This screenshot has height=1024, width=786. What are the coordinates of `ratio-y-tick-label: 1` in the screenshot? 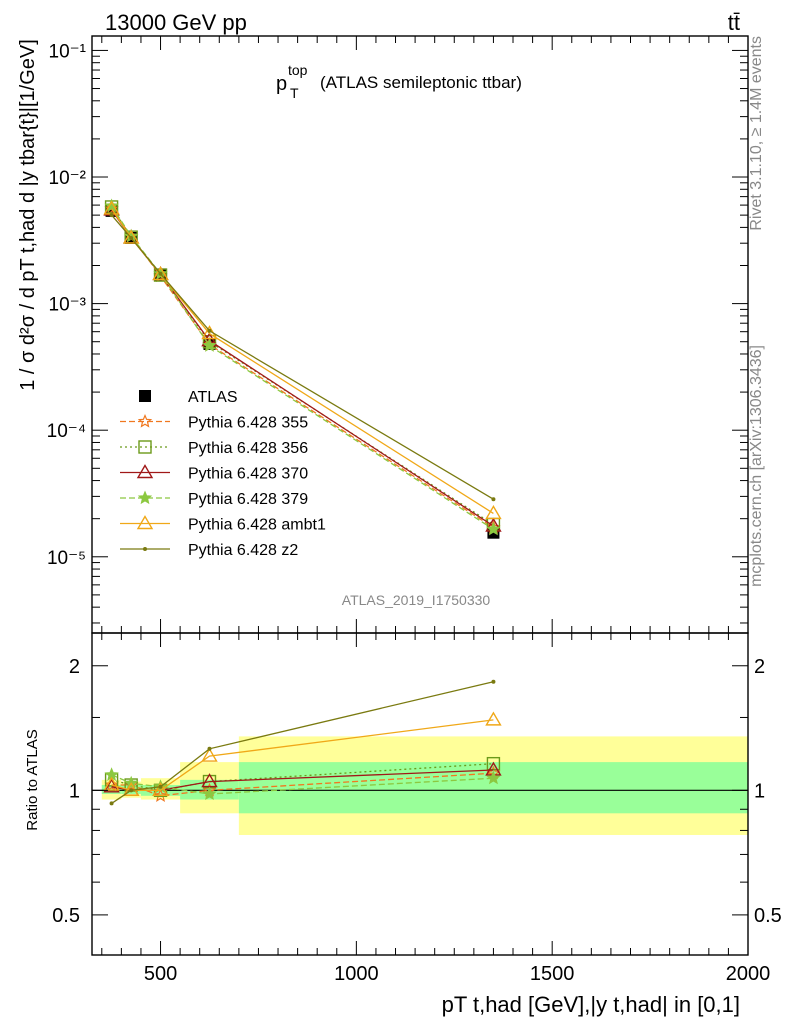 It's located at (74, 791).